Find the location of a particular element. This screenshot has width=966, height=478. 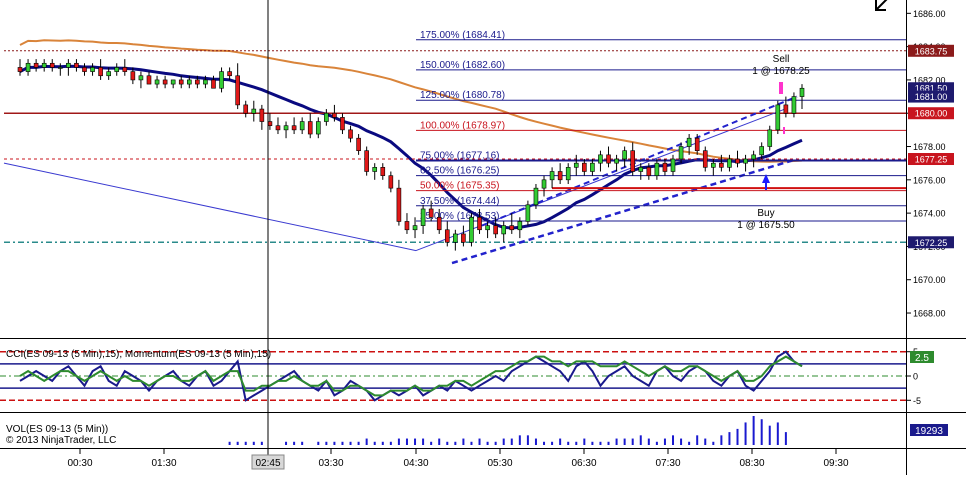

trade-markers: Sell 1 @ 1678.25 Buy 1 @ 1675.50 is located at coordinates (773, 142).